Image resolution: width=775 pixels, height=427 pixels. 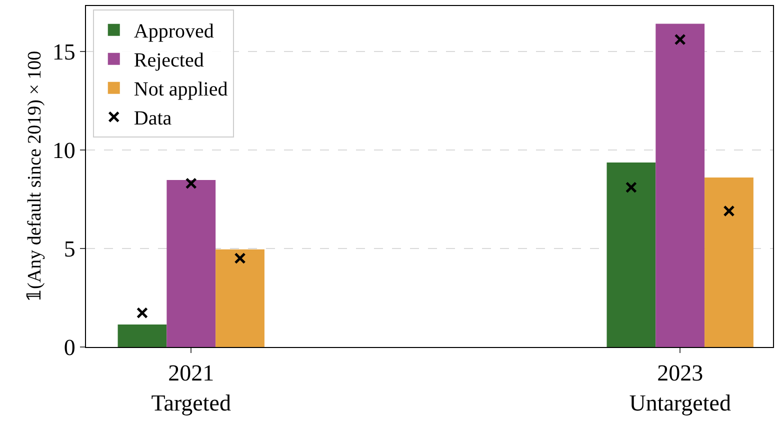 What do you see at coordinates (191, 388) in the screenshot?
I see `x-tick-label: 2021 Targeted` at bounding box center [191, 388].